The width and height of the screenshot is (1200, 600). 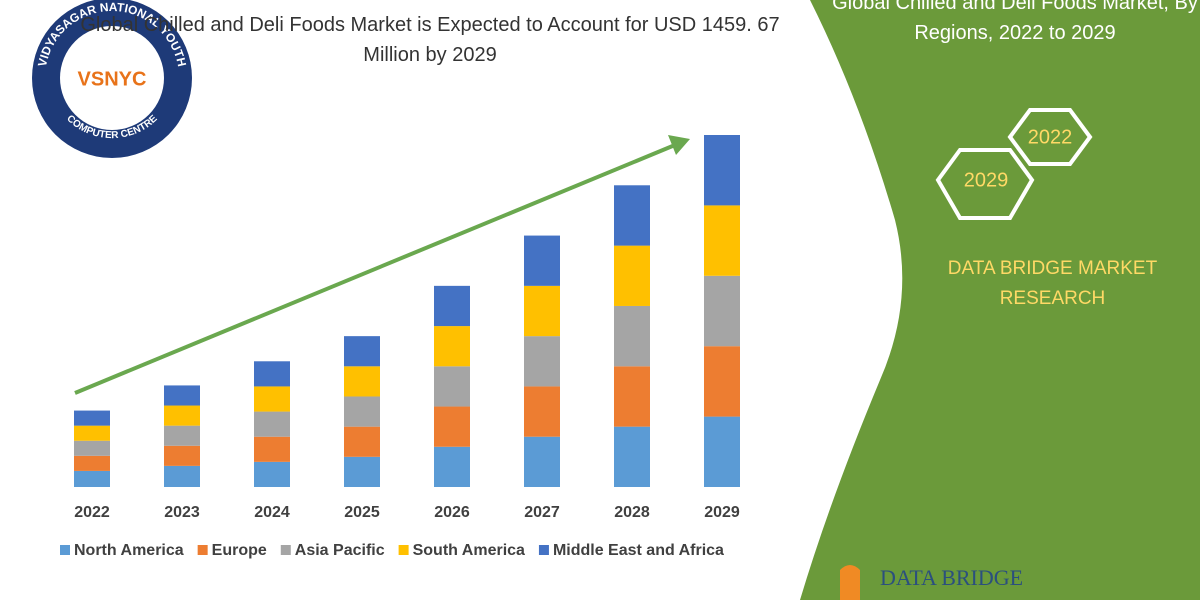 I want to click on legend-label: North America, so click(x=129, y=550).